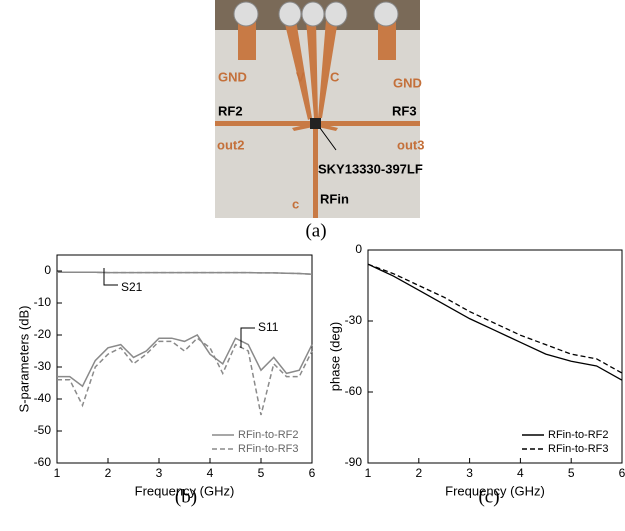 The image size is (625, 531). I want to click on caption: (c), so click(488, 496).